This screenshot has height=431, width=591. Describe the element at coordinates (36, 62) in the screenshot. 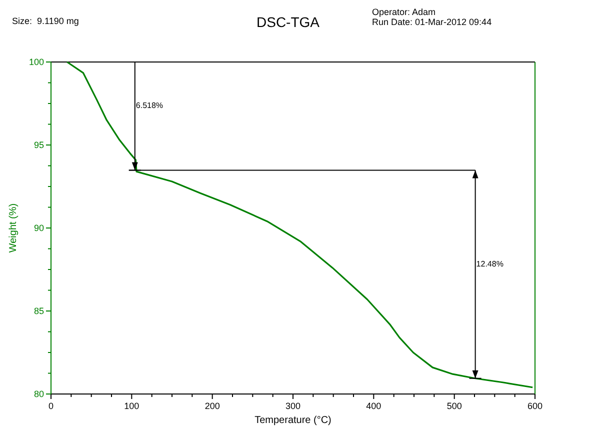

I see `y-tick-label: 100` at that location.